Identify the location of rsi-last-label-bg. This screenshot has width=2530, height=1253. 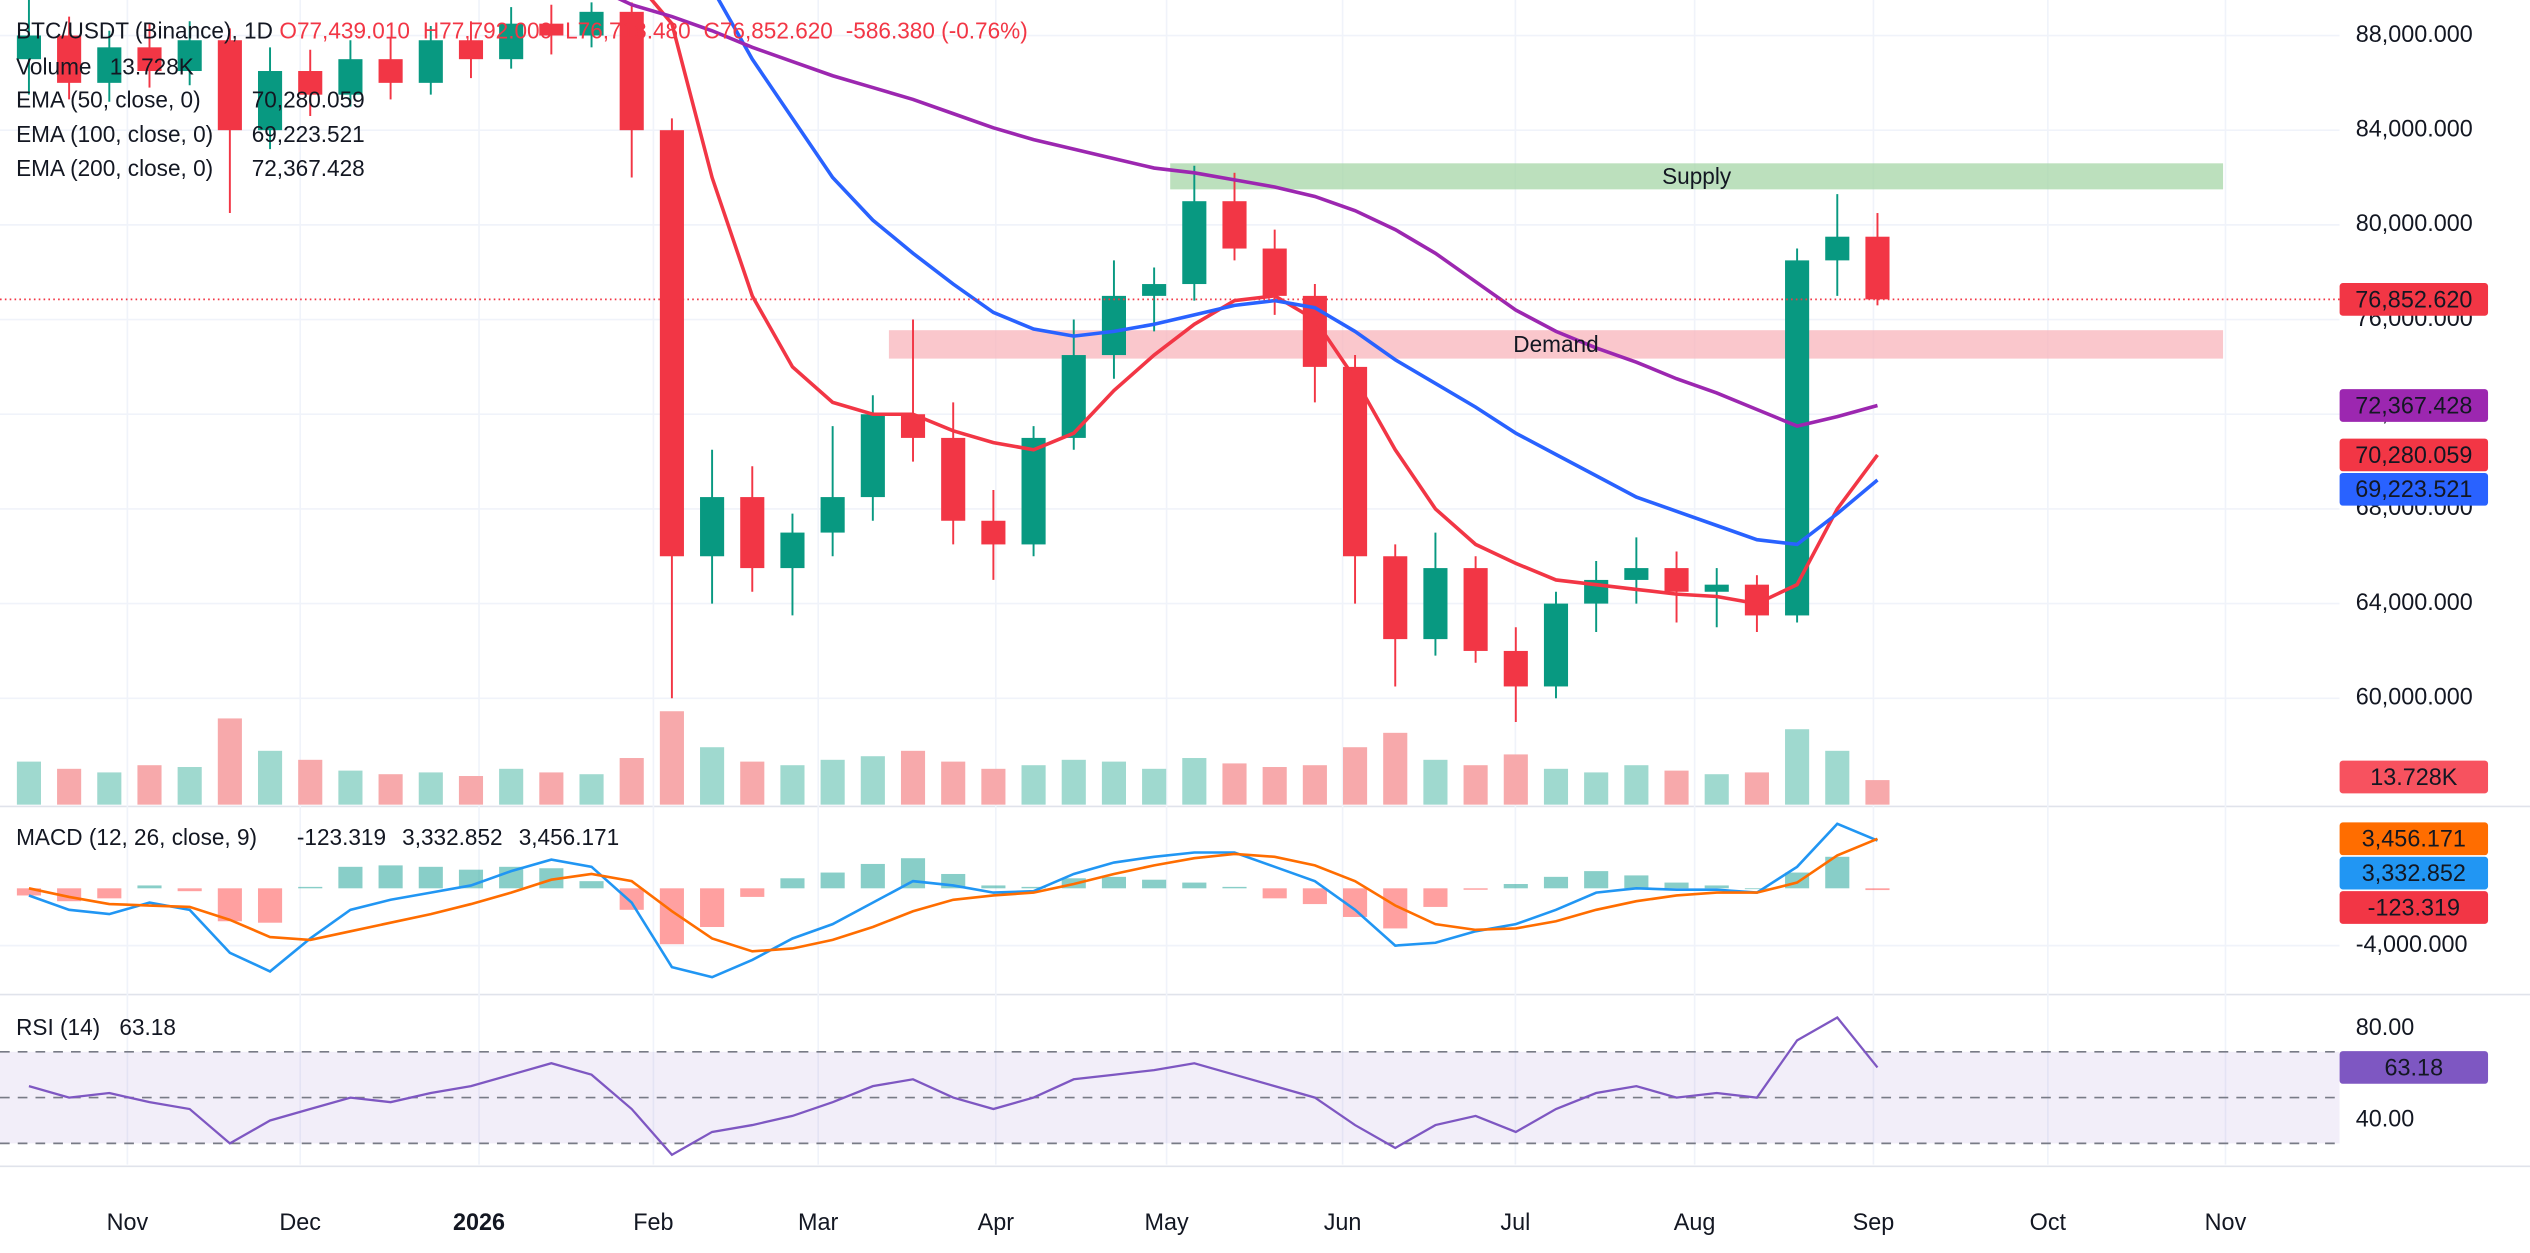
(2414, 1067).